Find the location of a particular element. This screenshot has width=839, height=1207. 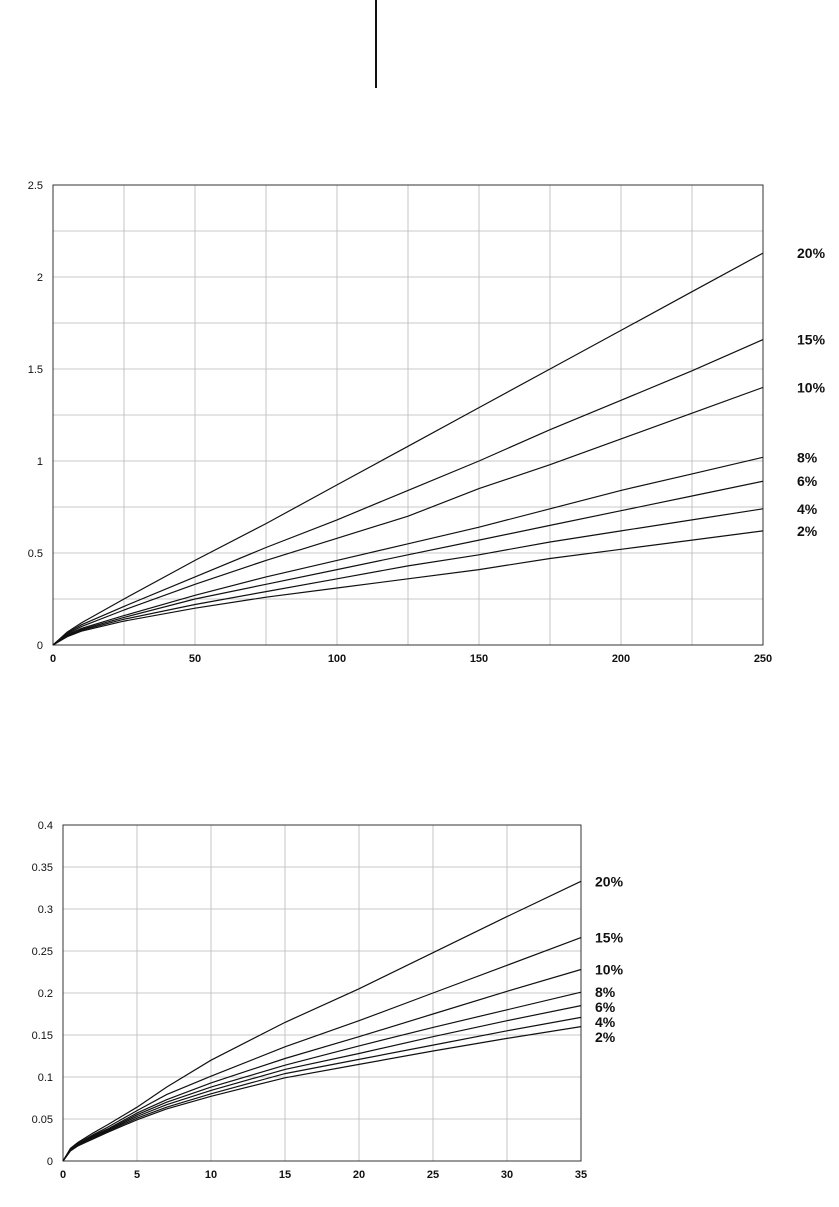

y-tick-label: 0.3 is located at coordinates (45, 910).